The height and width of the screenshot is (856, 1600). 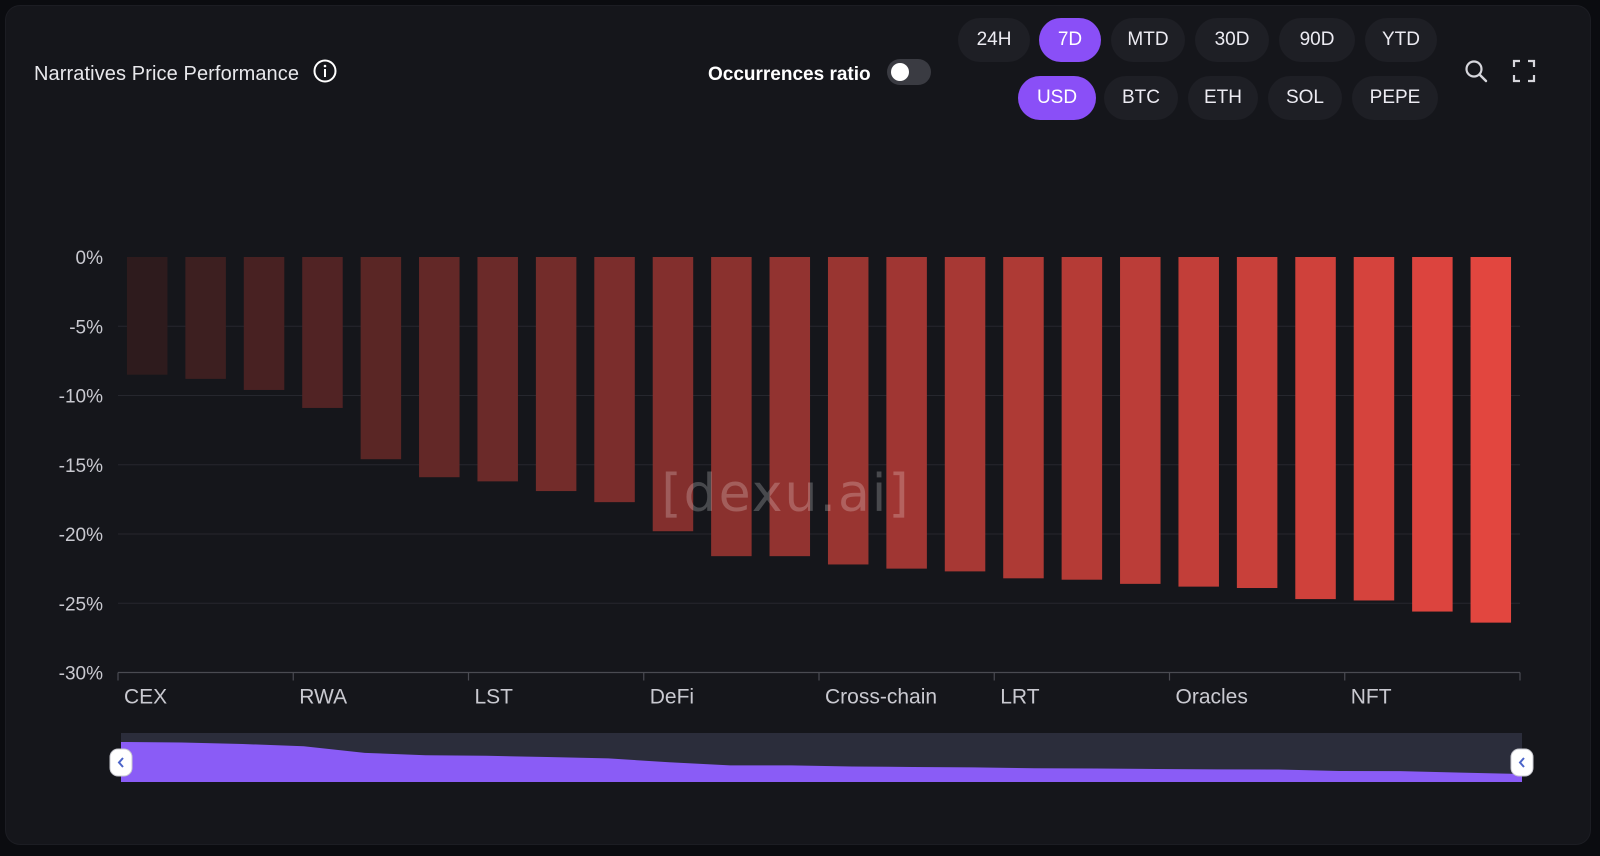 What do you see at coordinates (1148, 40) in the screenshot?
I see `timeframe-mtd: MTD` at bounding box center [1148, 40].